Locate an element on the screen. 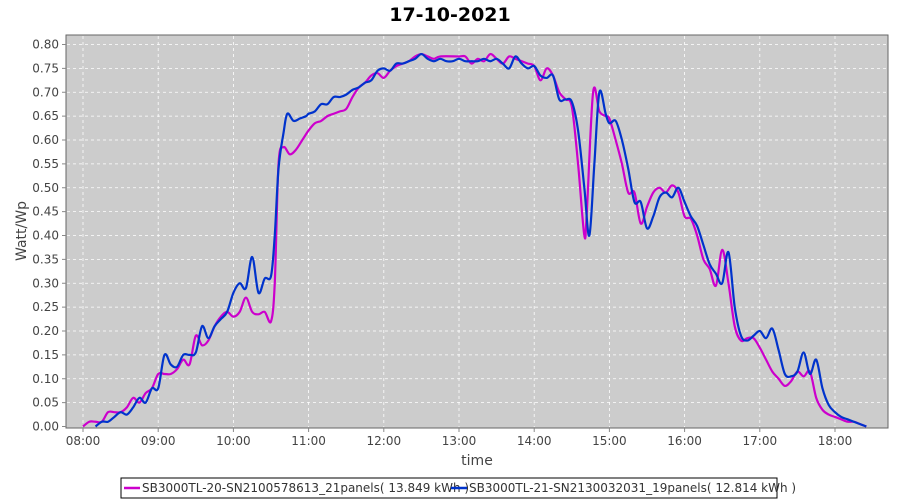  x-tick-label: 11:00 is located at coordinates (308, 441).